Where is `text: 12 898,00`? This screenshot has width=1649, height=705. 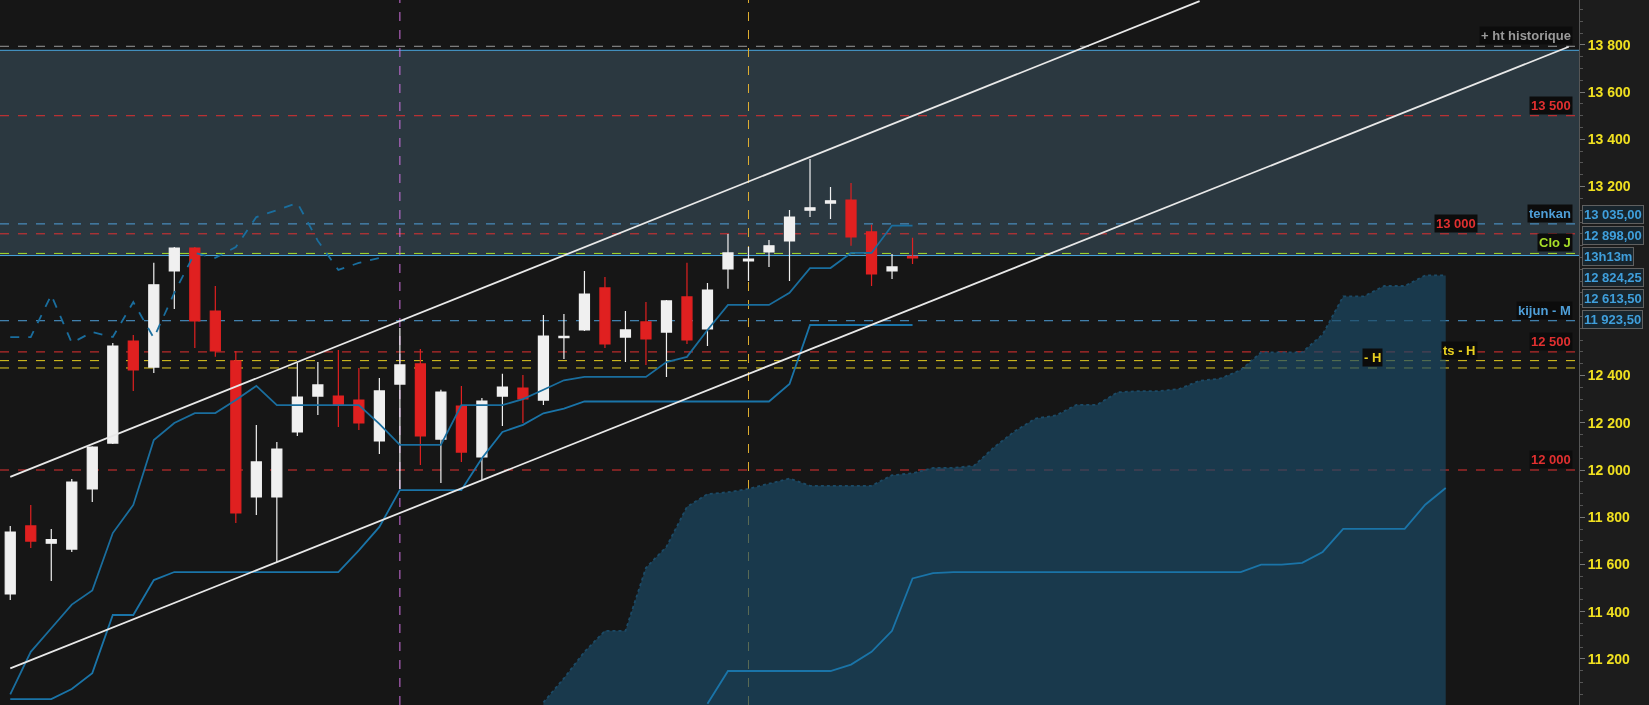 text: 12 898,00 is located at coordinates (1613, 235).